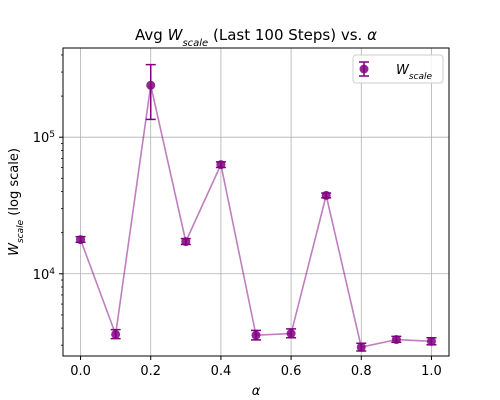 The image size is (500, 400). I want to click on x-tick-label: 0.6, so click(291, 371).